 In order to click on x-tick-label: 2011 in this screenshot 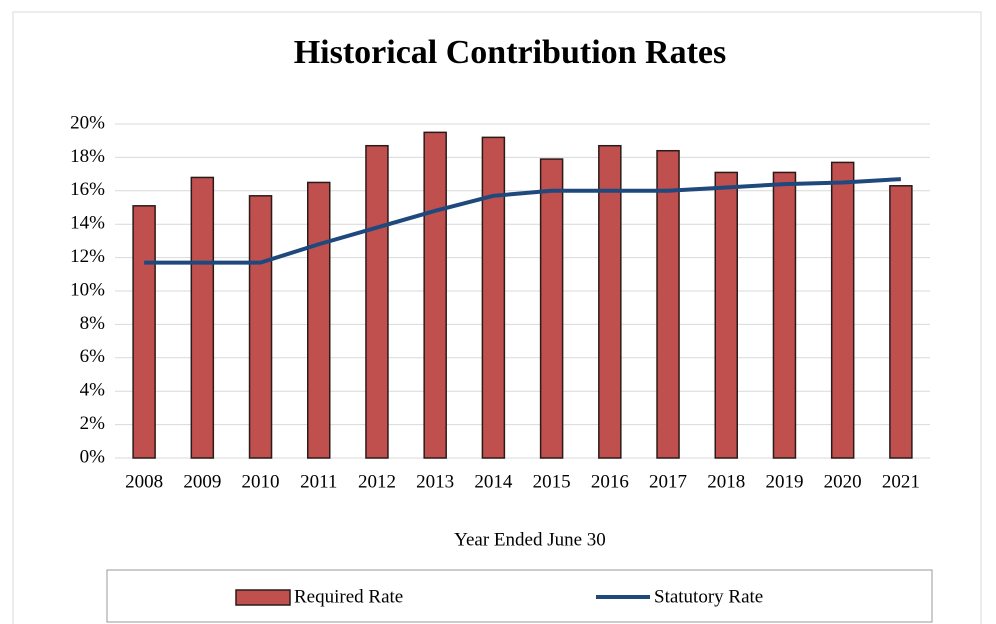, I will do `click(318, 481)`.